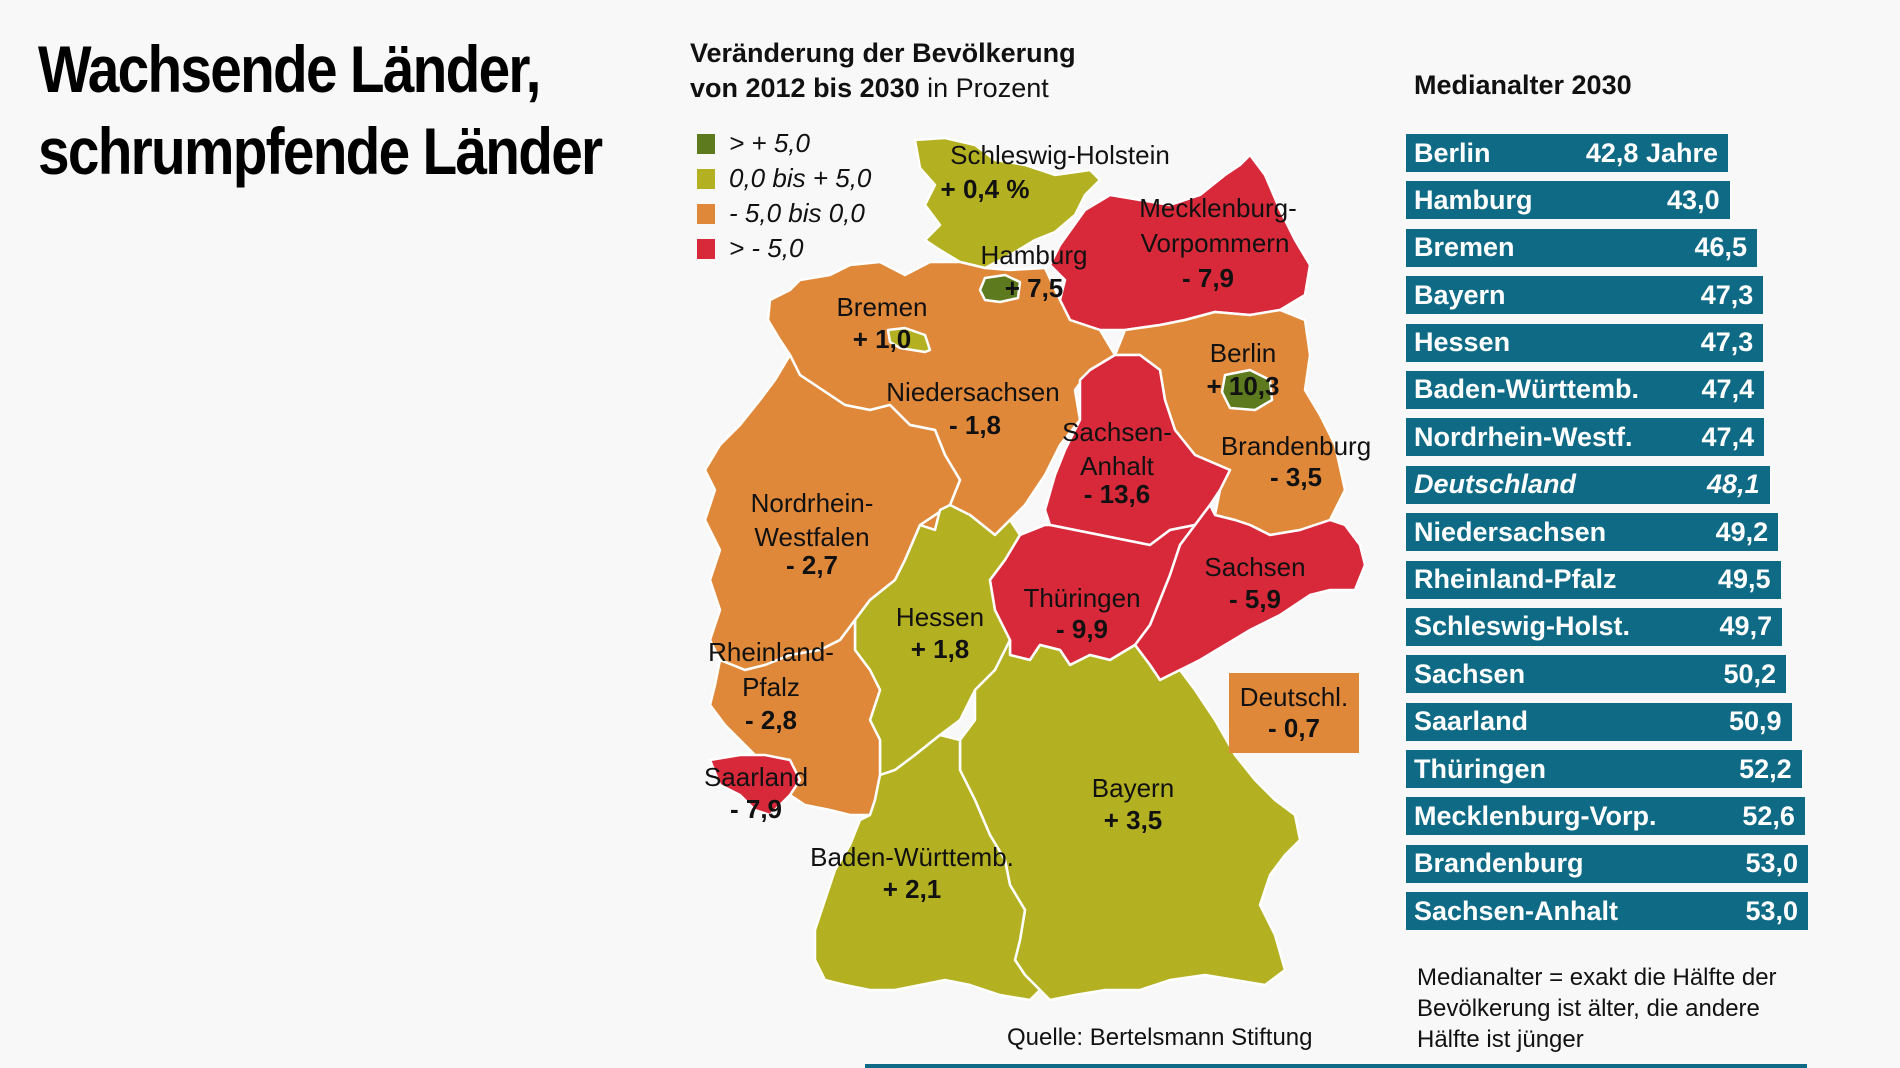  Describe the element at coordinates (812, 565) in the screenshot. I see `value-nrw: - 2,7` at that location.